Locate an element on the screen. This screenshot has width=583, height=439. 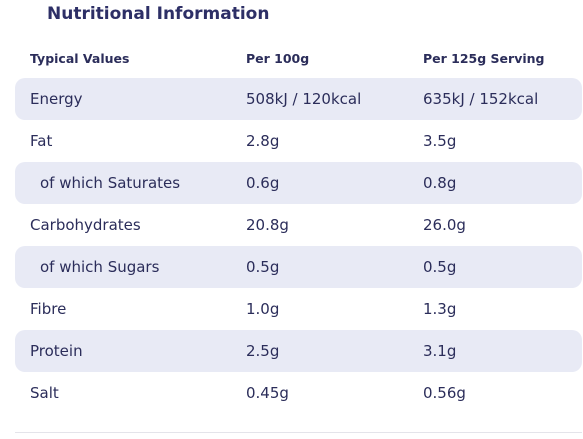
cell: 1.0g is located at coordinates (263, 309).